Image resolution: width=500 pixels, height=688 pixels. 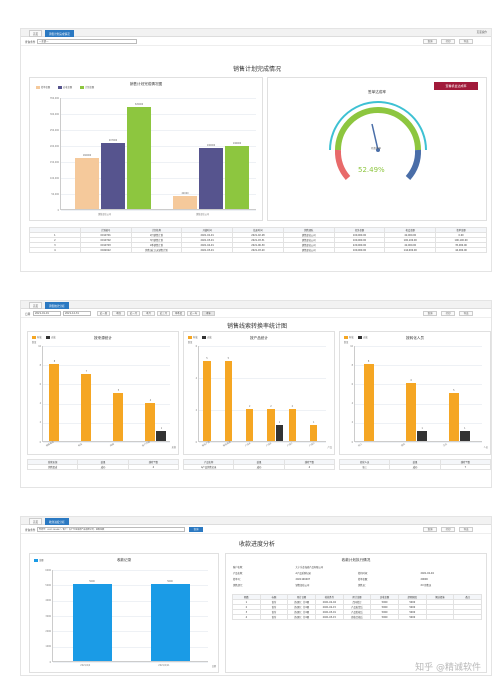 What do you see at coordinates (279, 433) in the screenshot?
I see `invalid-bar` at bounding box center [279, 433].